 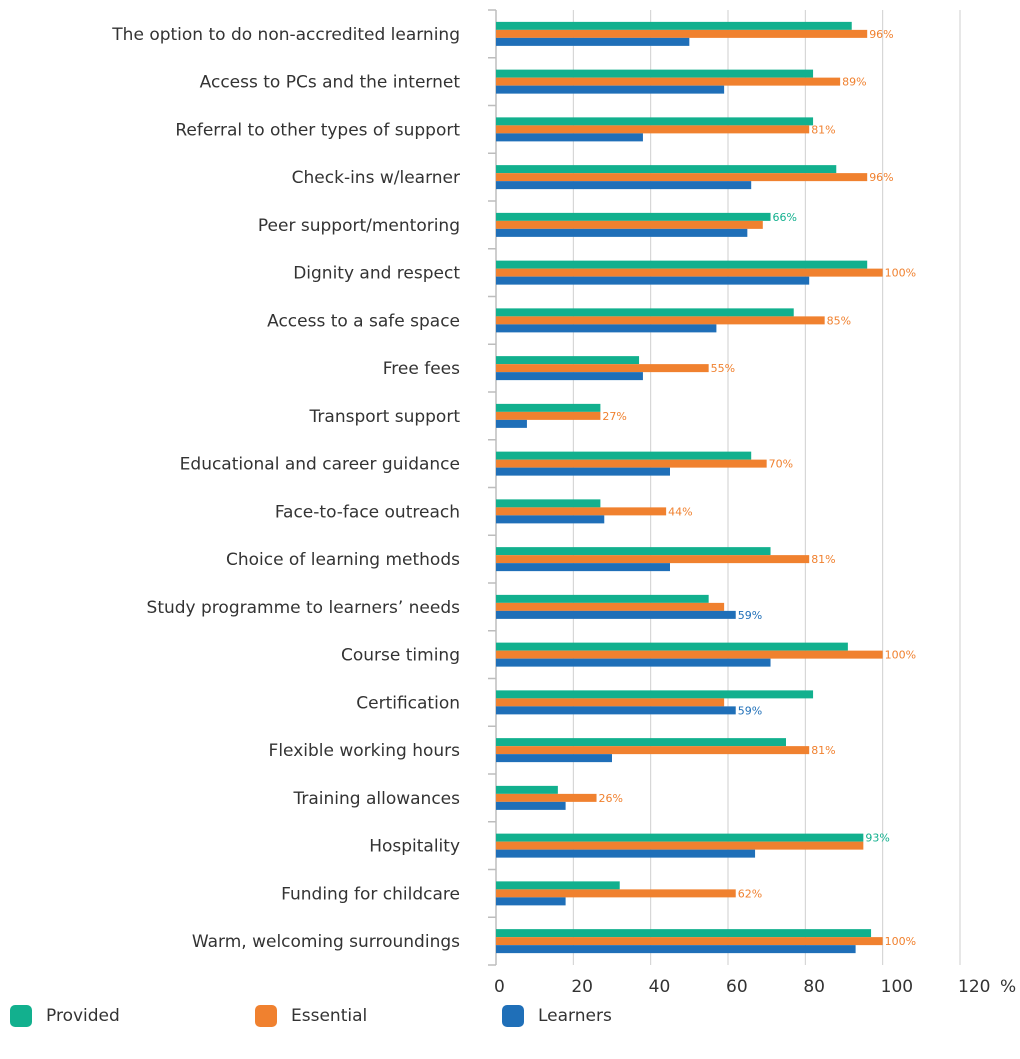 I want to click on category-label: Study programme to learners’ needs, so click(x=304, y=608).